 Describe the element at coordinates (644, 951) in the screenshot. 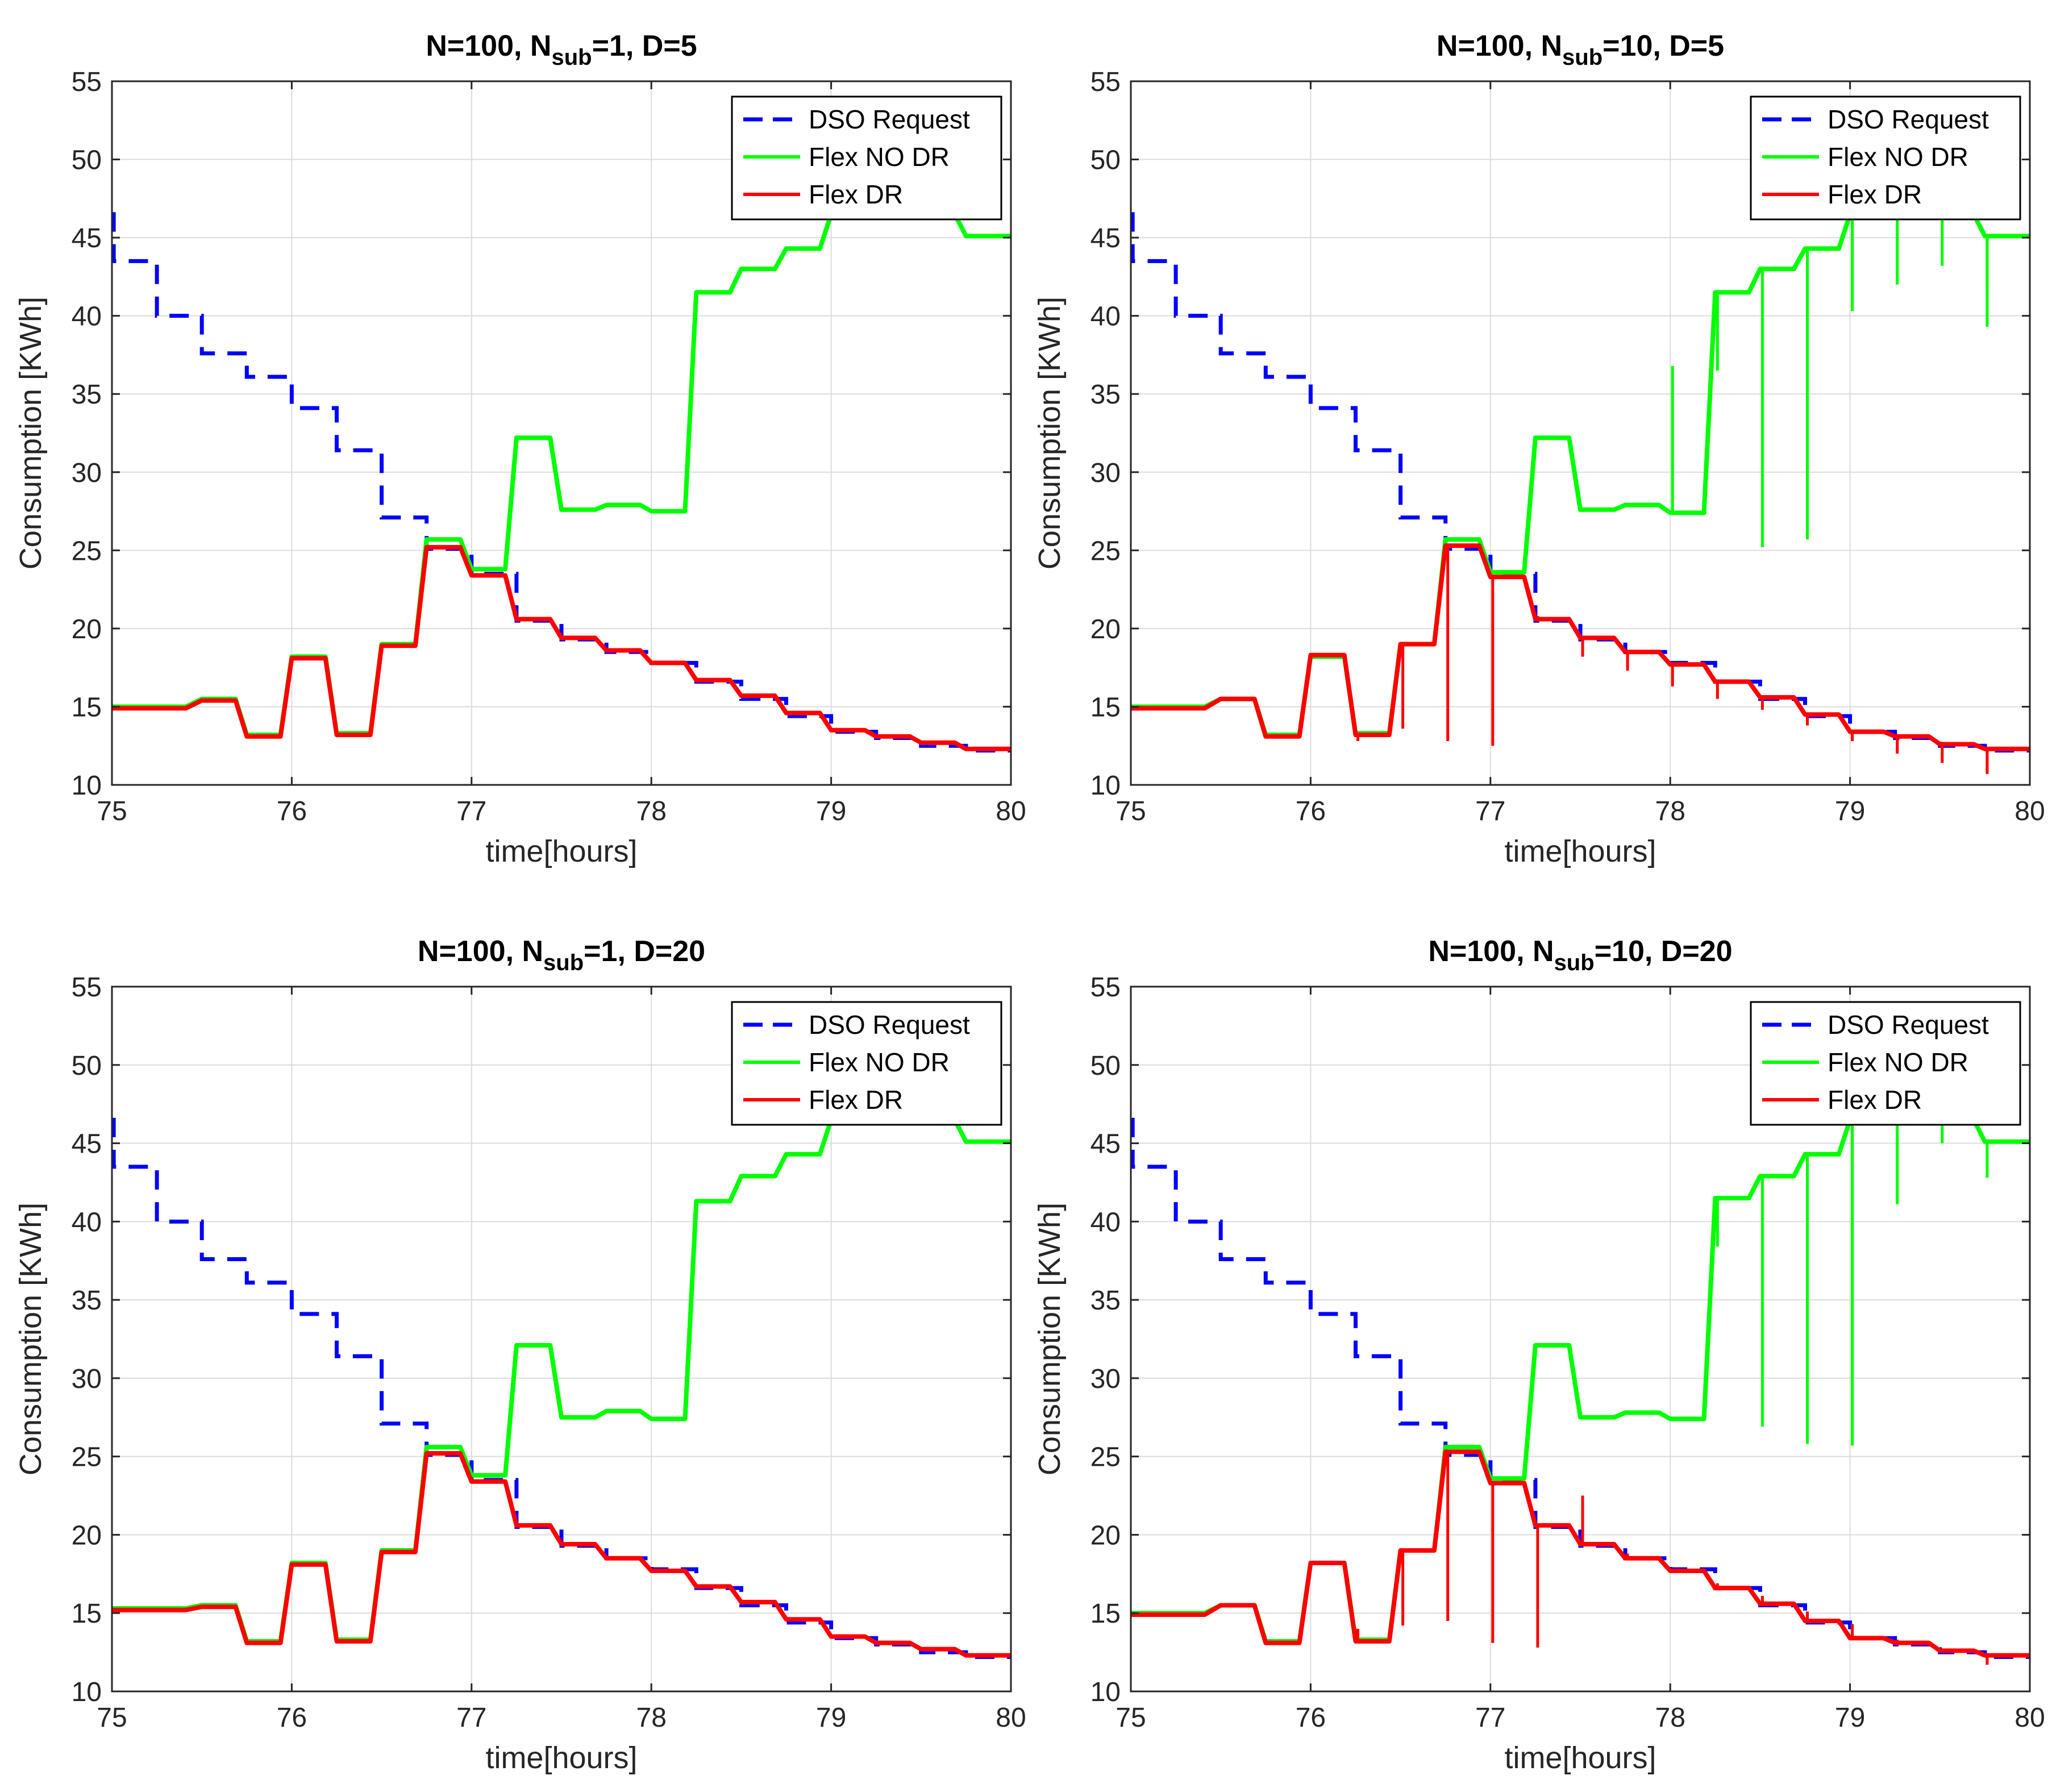

I see `title-rest: =1, D=20` at that location.